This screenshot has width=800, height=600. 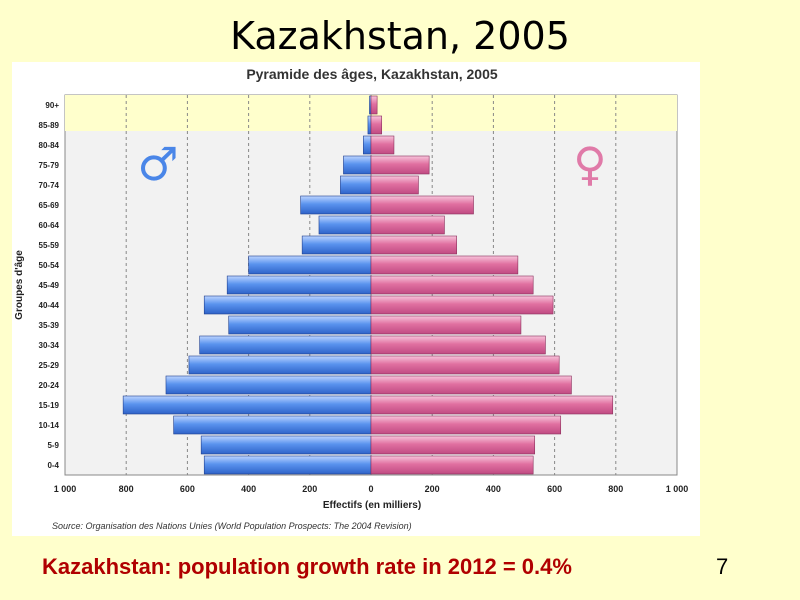 I want to click on x-axis-label: Effectifs (en milliers), so click(x=372, y=505).